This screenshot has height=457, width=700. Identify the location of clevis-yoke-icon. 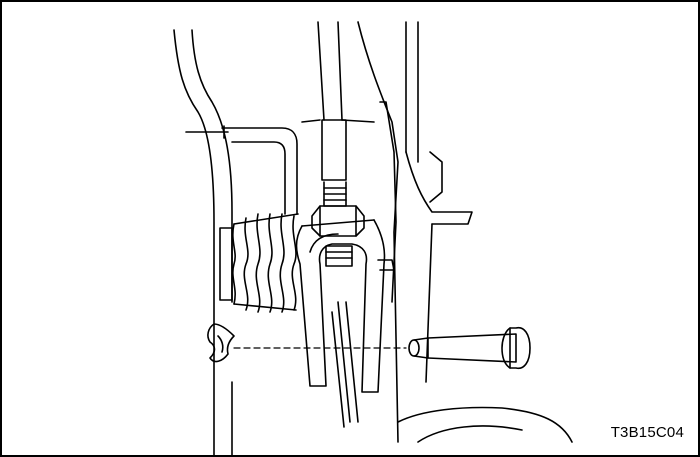
(345, 306).